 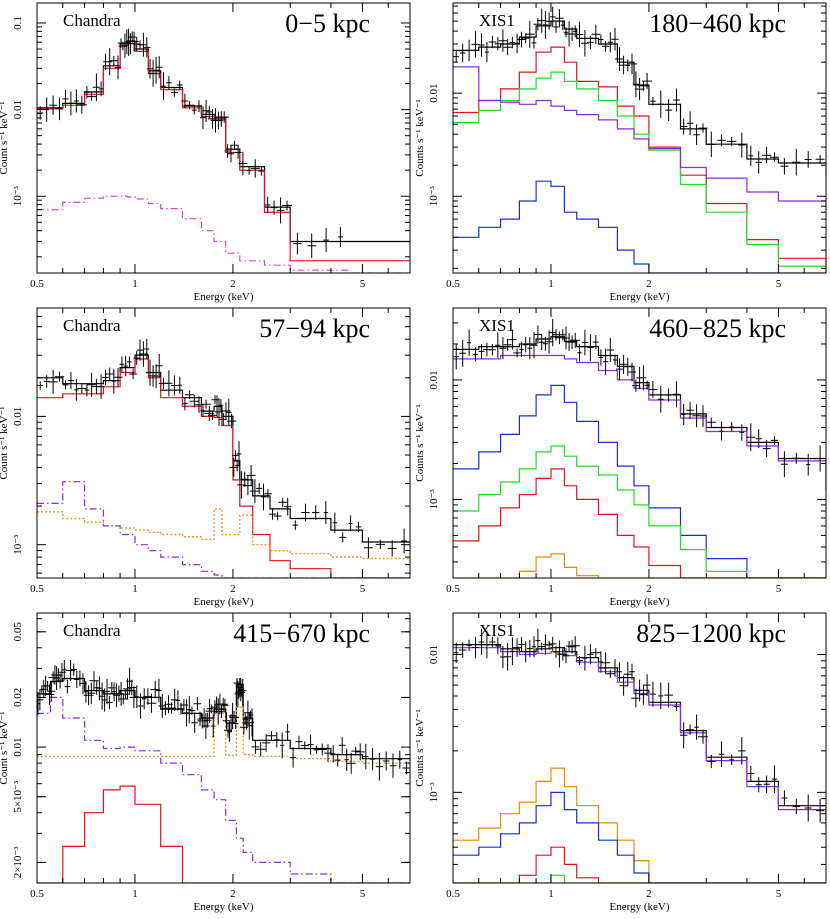 What do you see at coordinates (711, 633) in the screenshot?
I see `region-label: 825−1200 kpc` at bounding box center [711, 633].